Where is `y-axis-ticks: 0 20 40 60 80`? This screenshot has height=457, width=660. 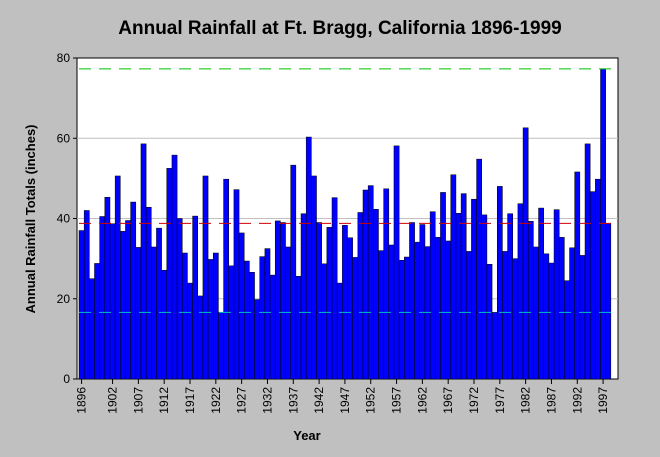 y-axis-ticks: 0 20 40 60 80 is located at coordinates (67, 218).